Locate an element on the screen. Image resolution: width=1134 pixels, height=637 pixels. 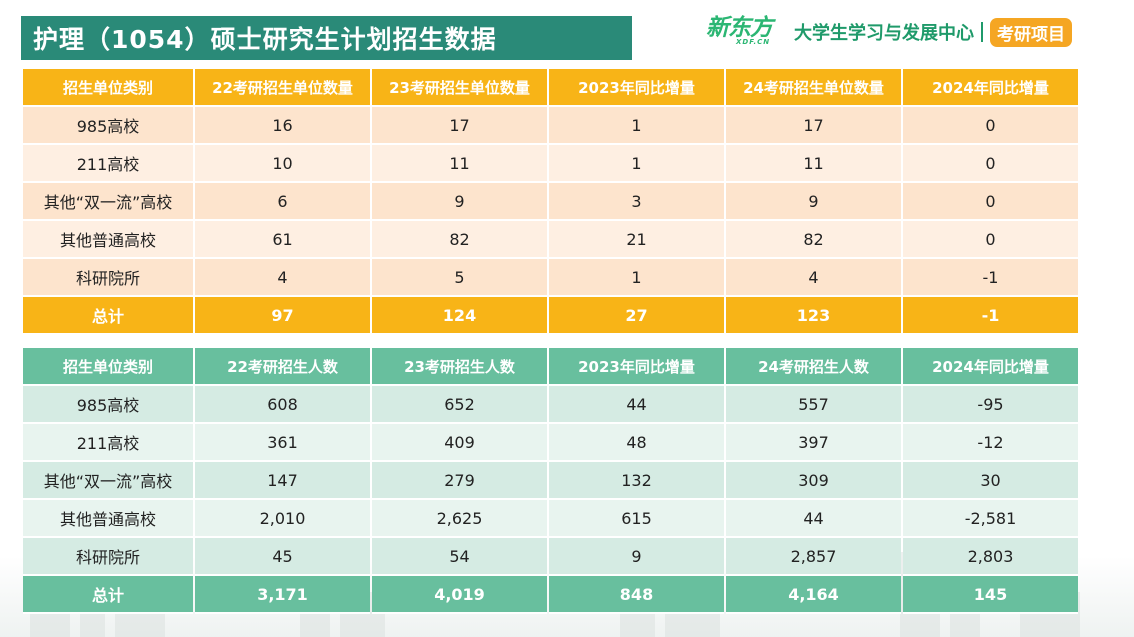
column-header: 22考研招生单位数量 is located at coordinates (282, 88).